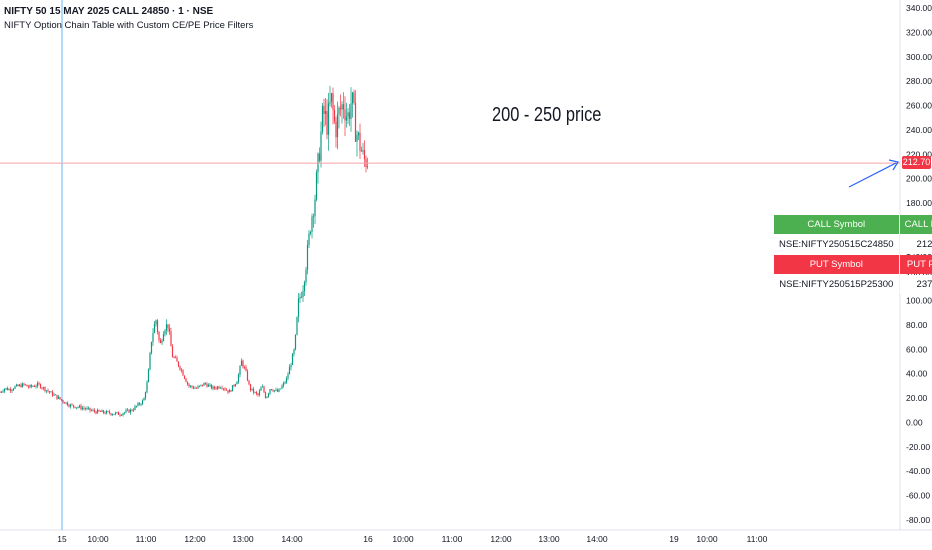 This screenshot has height=550, width=932. I want to click on call-price-cell: 212.7, so click(915, 244).